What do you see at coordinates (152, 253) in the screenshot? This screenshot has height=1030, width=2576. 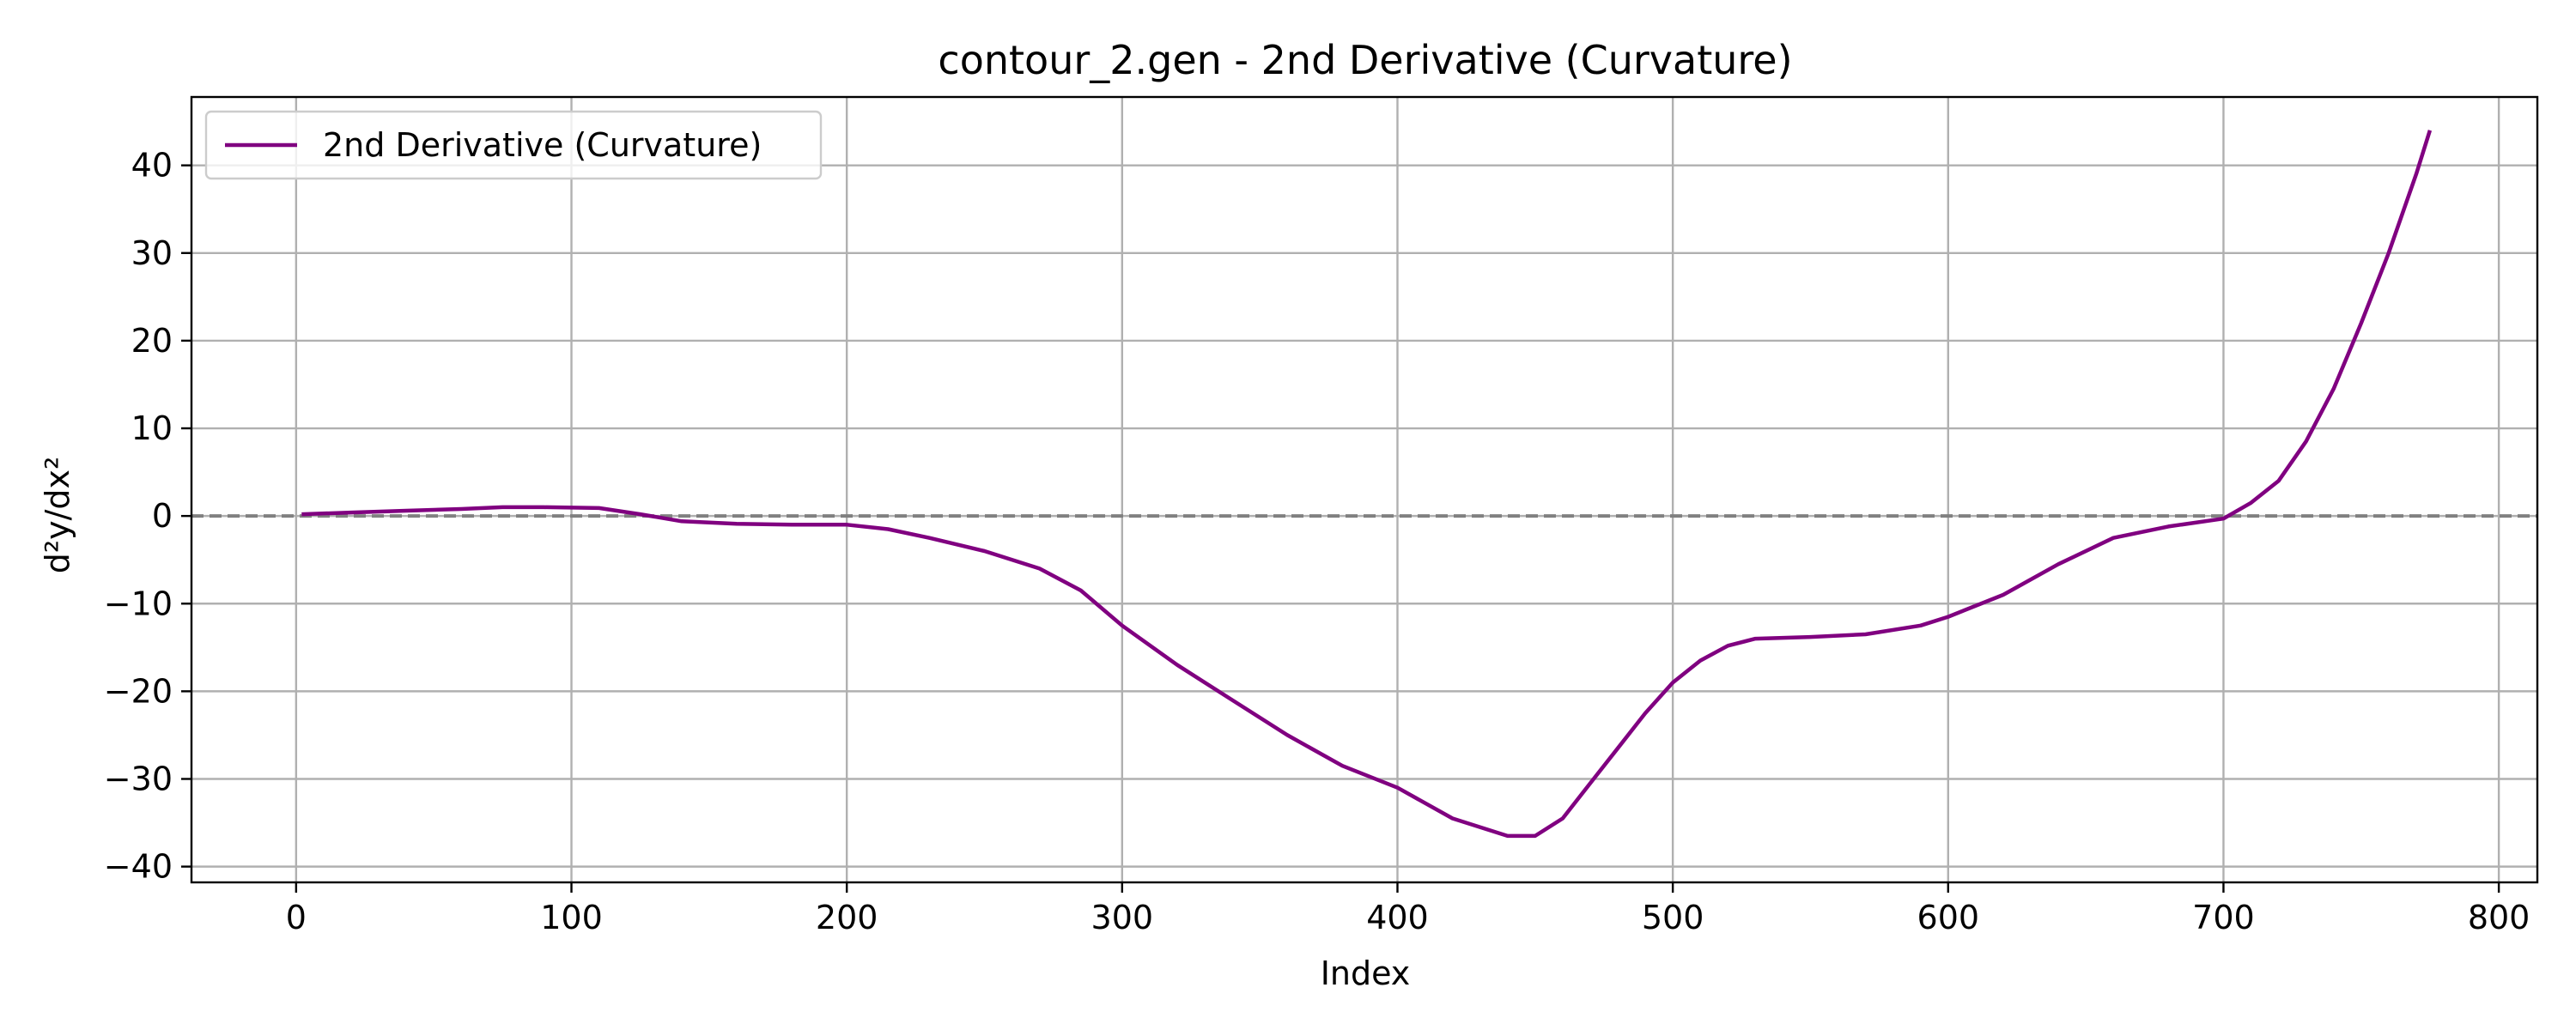 I see `y-tick-label: 30` at bounding box center [152, 253].